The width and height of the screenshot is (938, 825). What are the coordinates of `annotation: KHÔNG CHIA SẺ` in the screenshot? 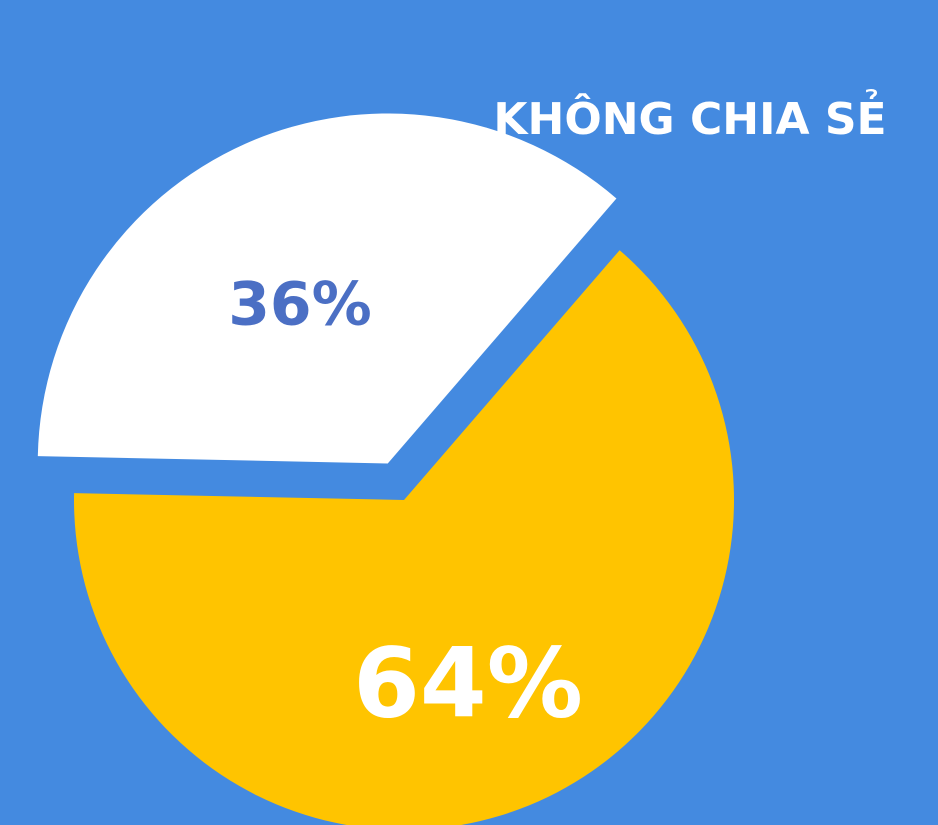 It's located at (689, 116).